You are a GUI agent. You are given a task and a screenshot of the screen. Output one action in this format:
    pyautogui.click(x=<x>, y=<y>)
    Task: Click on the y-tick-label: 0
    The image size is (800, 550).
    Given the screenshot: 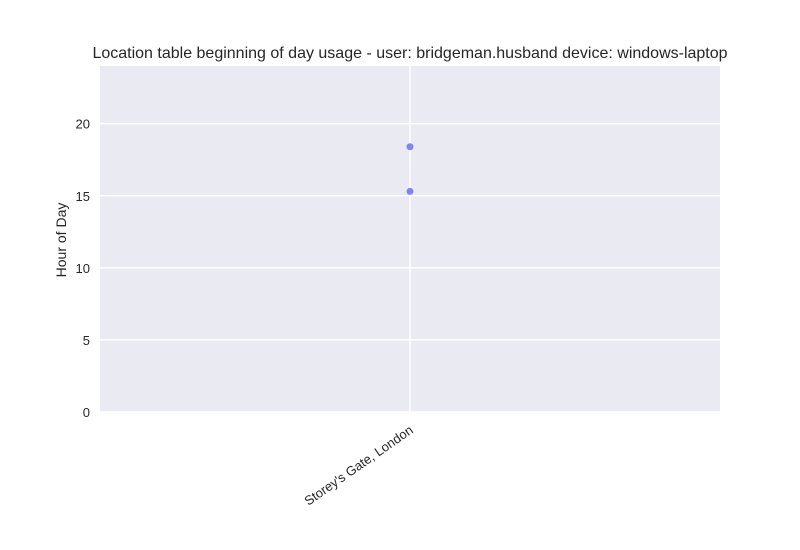 What is the action you would take?
    pyautogui.click(x=86, y=412)
    